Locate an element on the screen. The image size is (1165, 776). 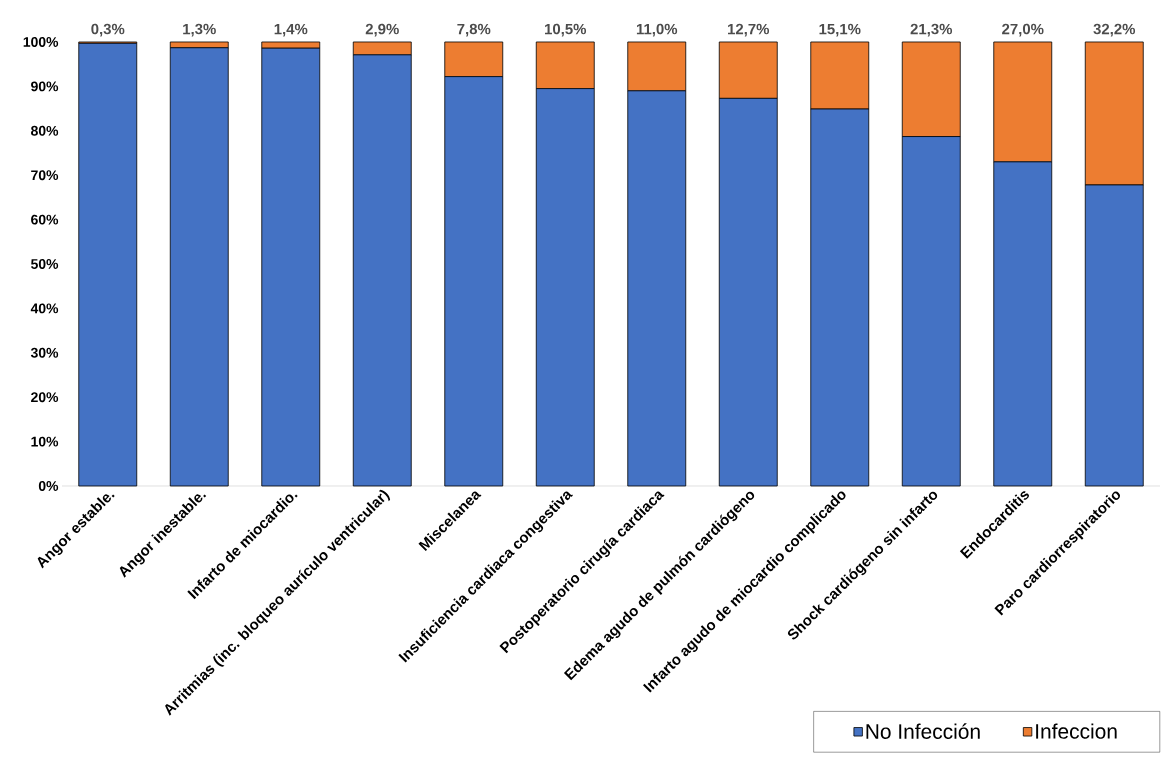
data-label: 10,5% is located at coordinates (566, 30).